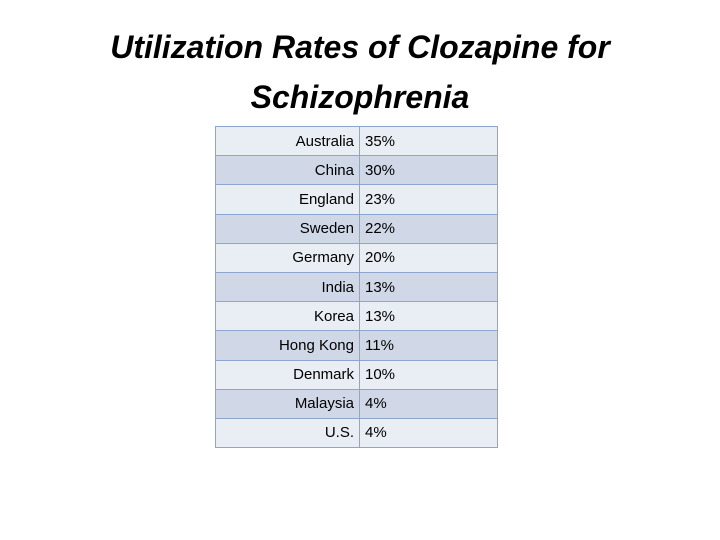 The height and width of the screenshot is (540, 720). Describe the element at coordinates (428, 345) in the screenshot. I see `rate-cell: 11%` at that location.